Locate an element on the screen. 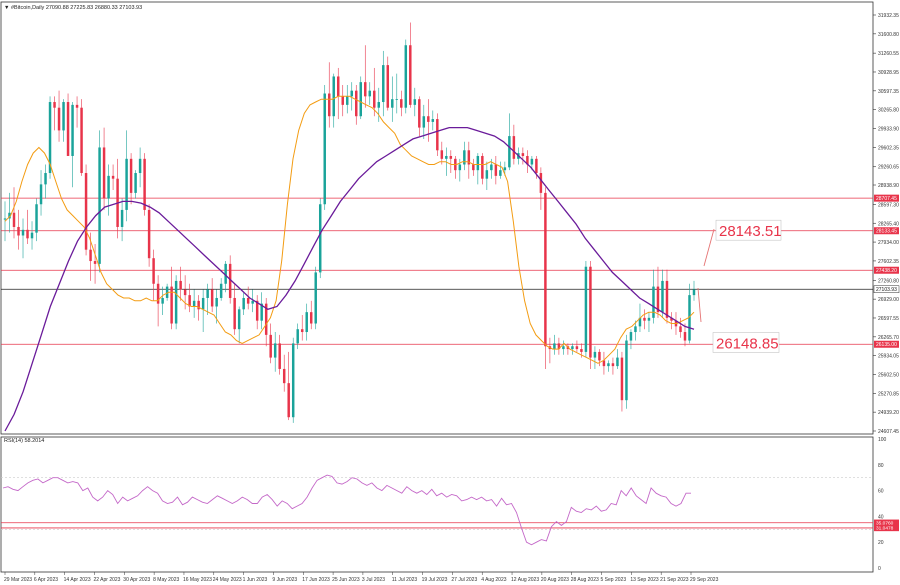 The width and height of the screenshot is (900, 585). annotation-arrow-up is located at coordinates (709, 248).